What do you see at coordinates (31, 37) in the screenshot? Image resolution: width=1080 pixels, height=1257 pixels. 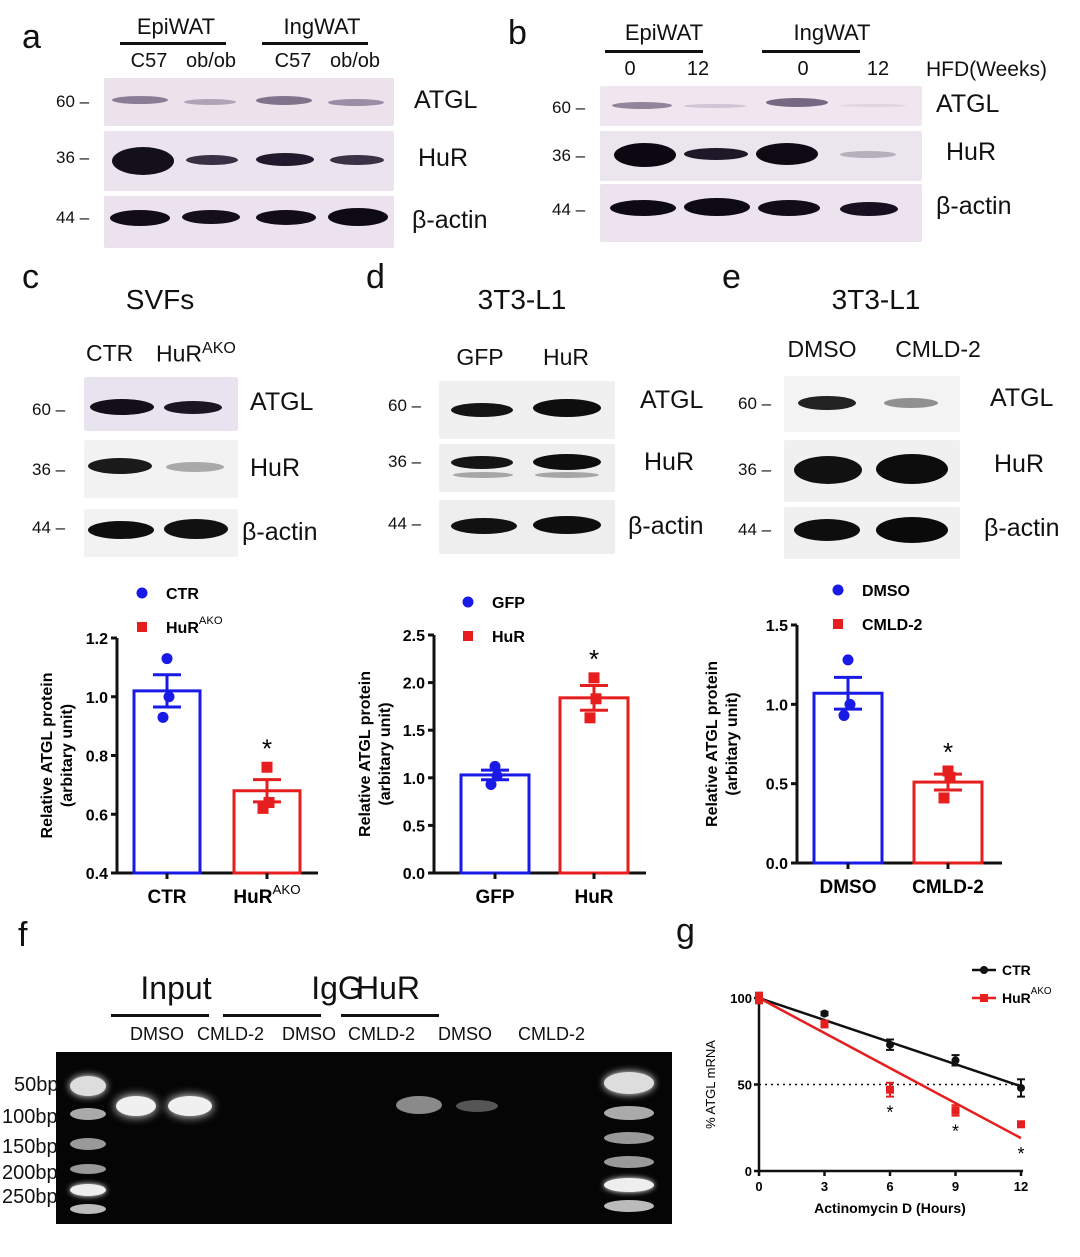 I see `panel-label-a: a` at bounding box center [31, 37].